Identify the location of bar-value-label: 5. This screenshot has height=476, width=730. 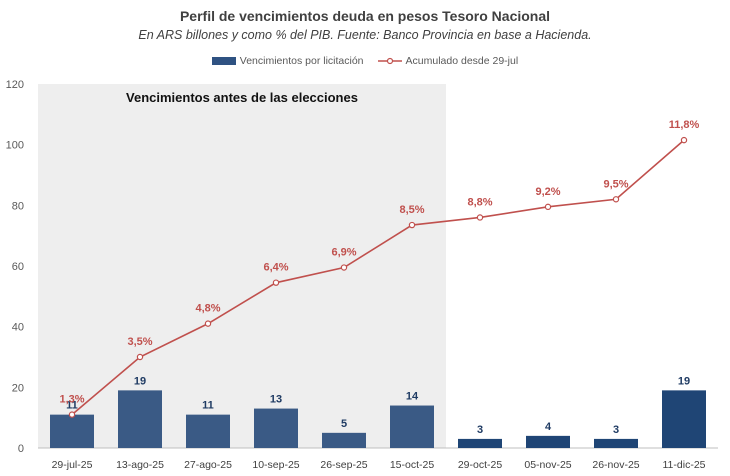
(344, 424).